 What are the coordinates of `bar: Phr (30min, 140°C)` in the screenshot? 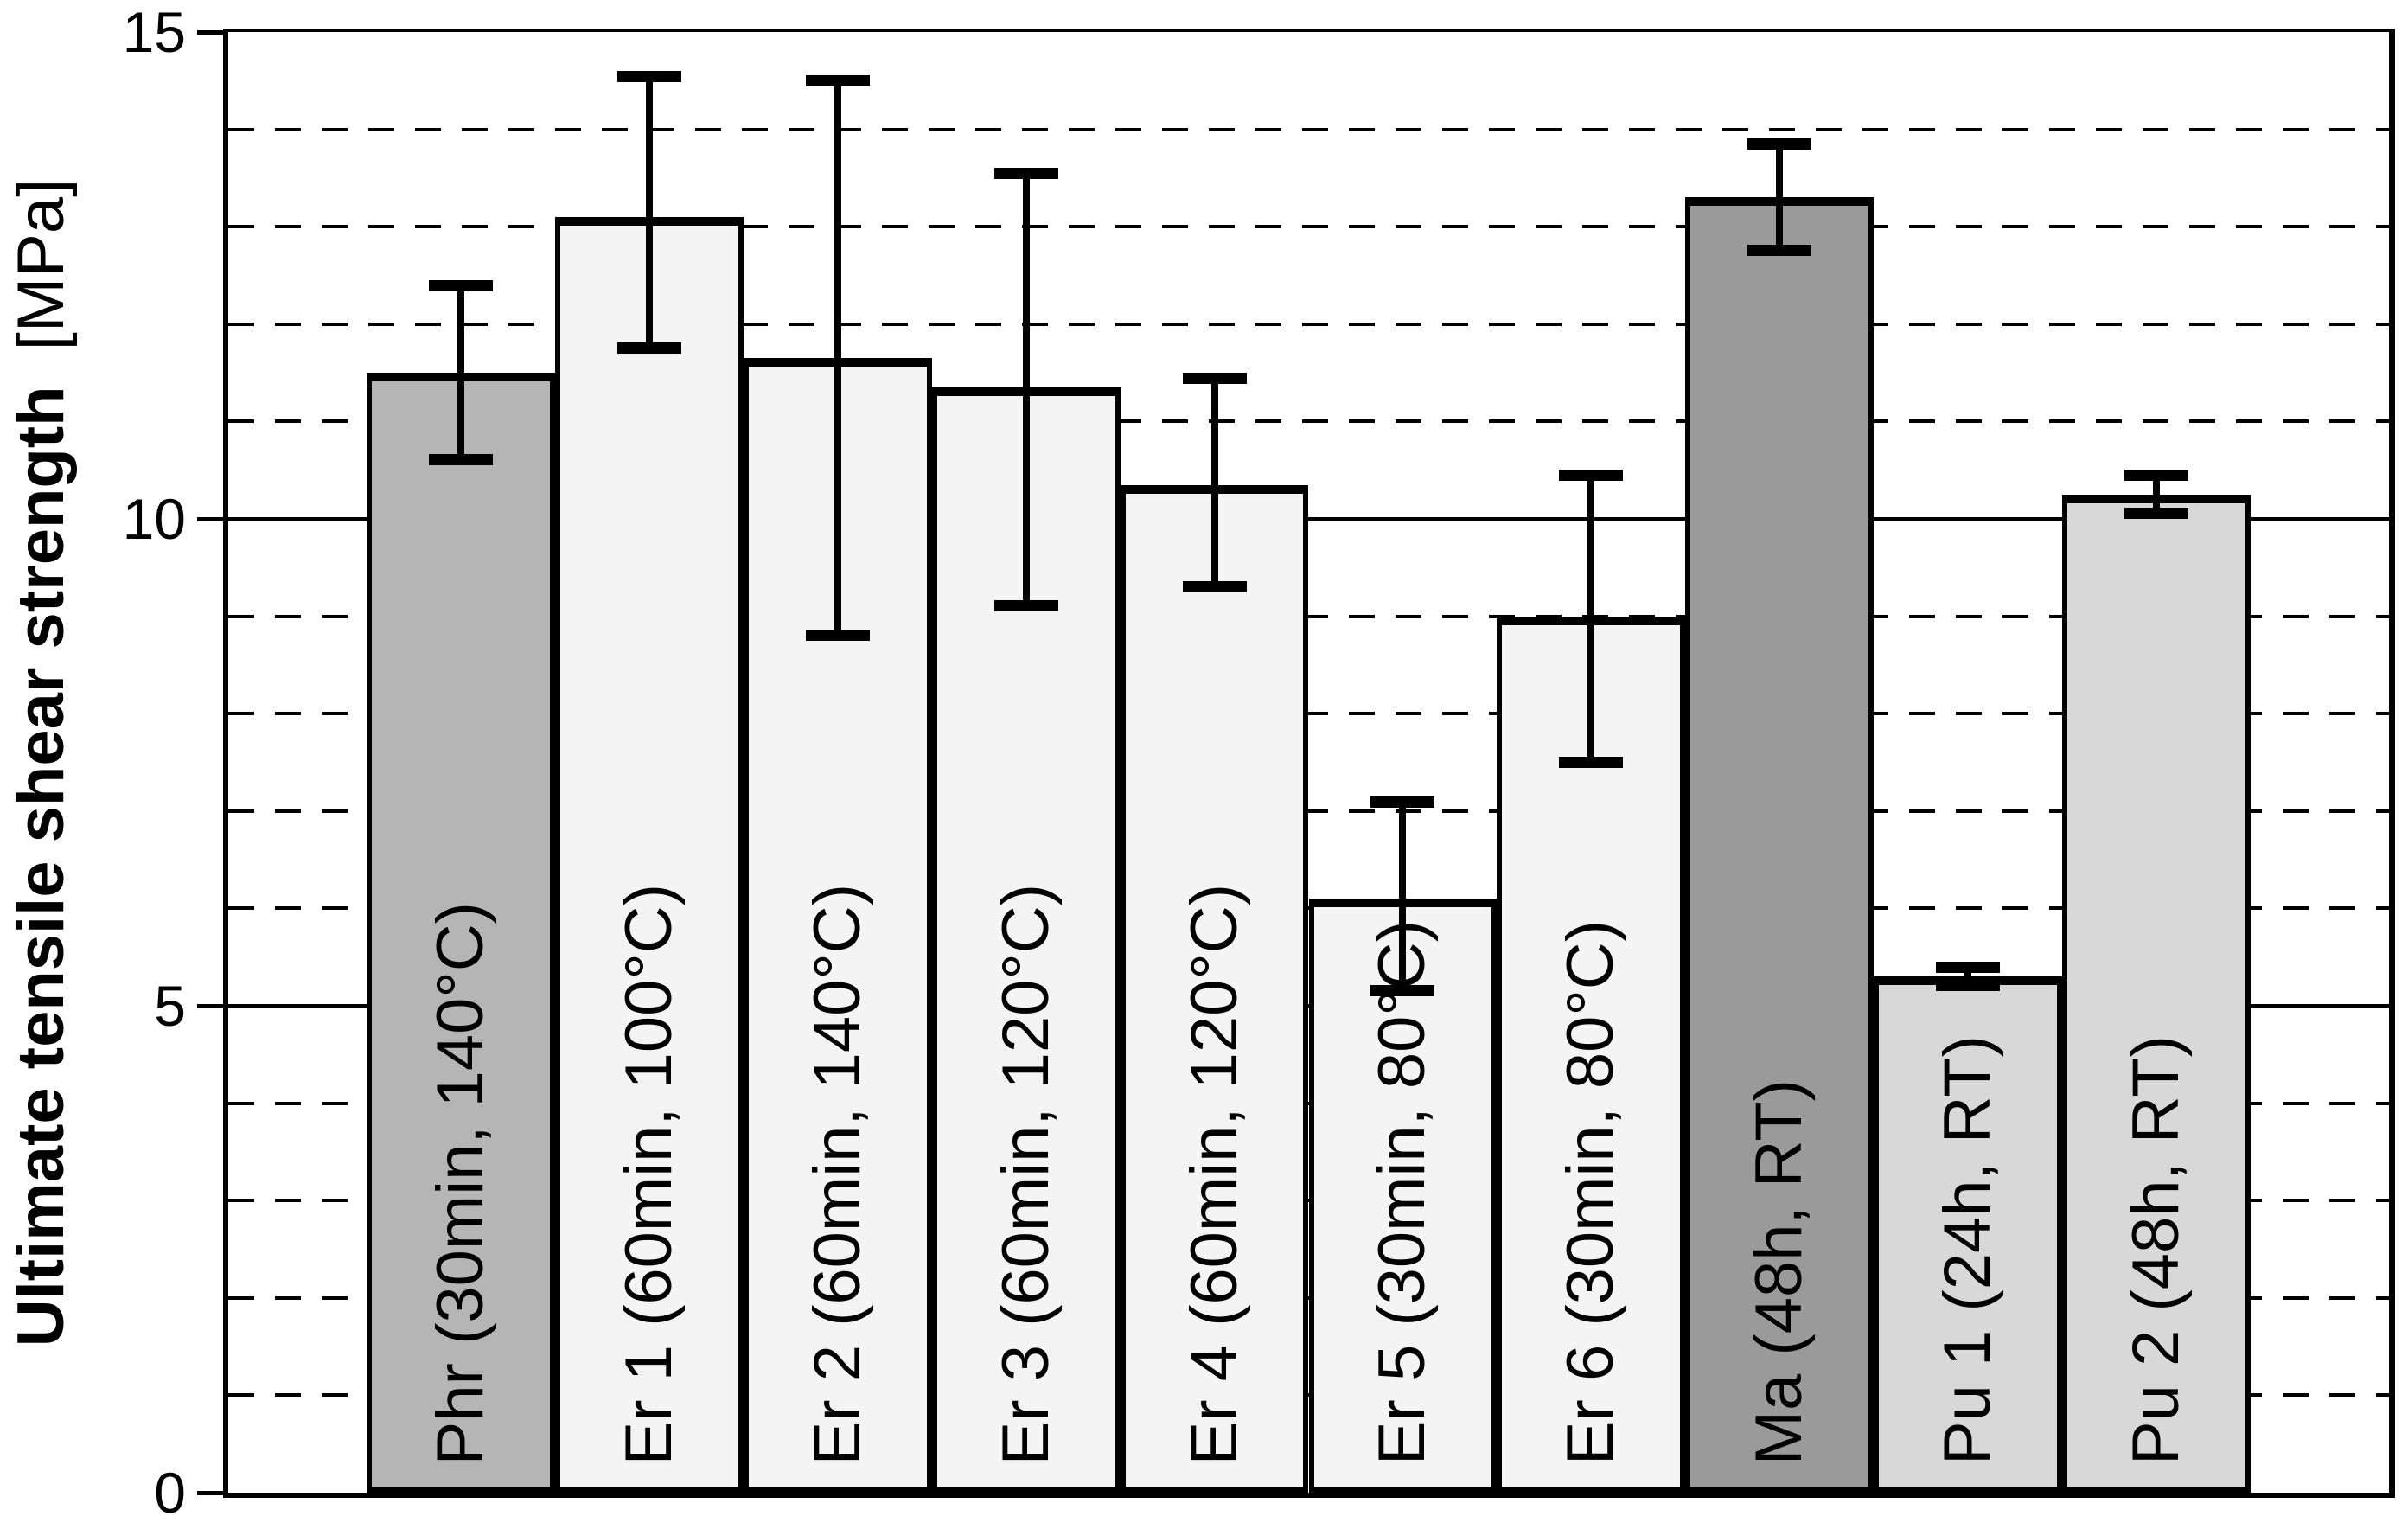 It's located at (461, 933).